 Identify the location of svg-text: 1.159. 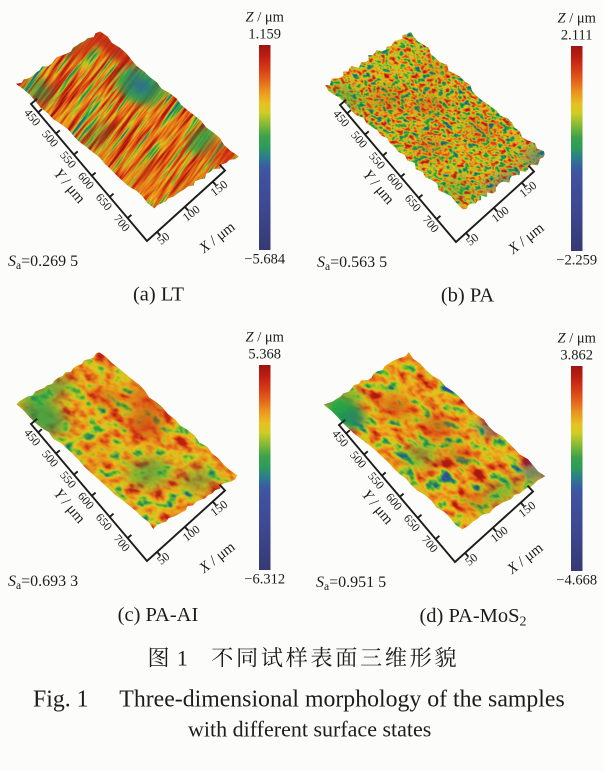
(264, 35).